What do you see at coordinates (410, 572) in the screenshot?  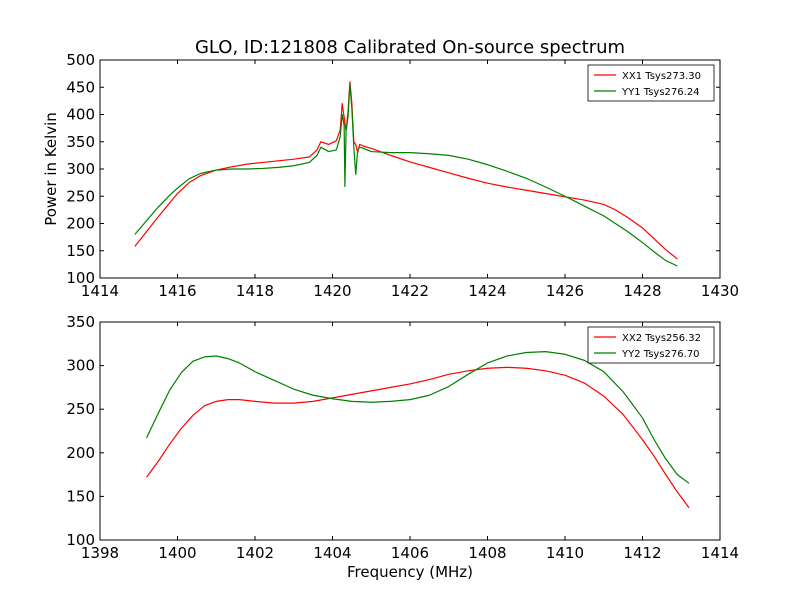 I see `x-axis-label: Frequency (MHz)` at bounding box center [410, 572].